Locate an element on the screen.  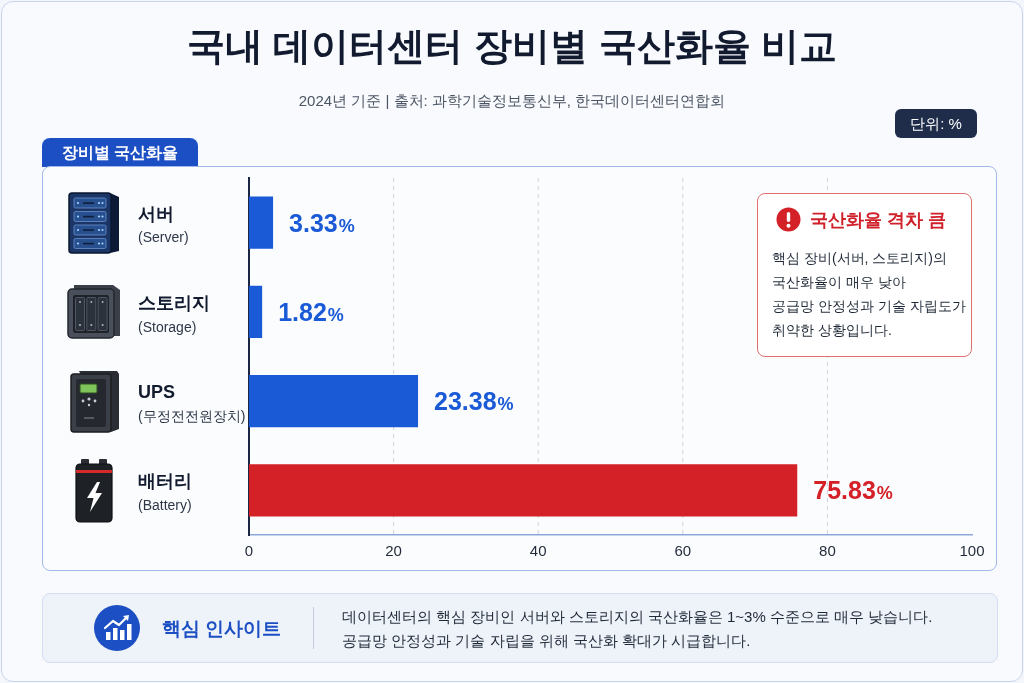
annotation: 국산화율 격차 큼 is located at coordinates (878, 220).